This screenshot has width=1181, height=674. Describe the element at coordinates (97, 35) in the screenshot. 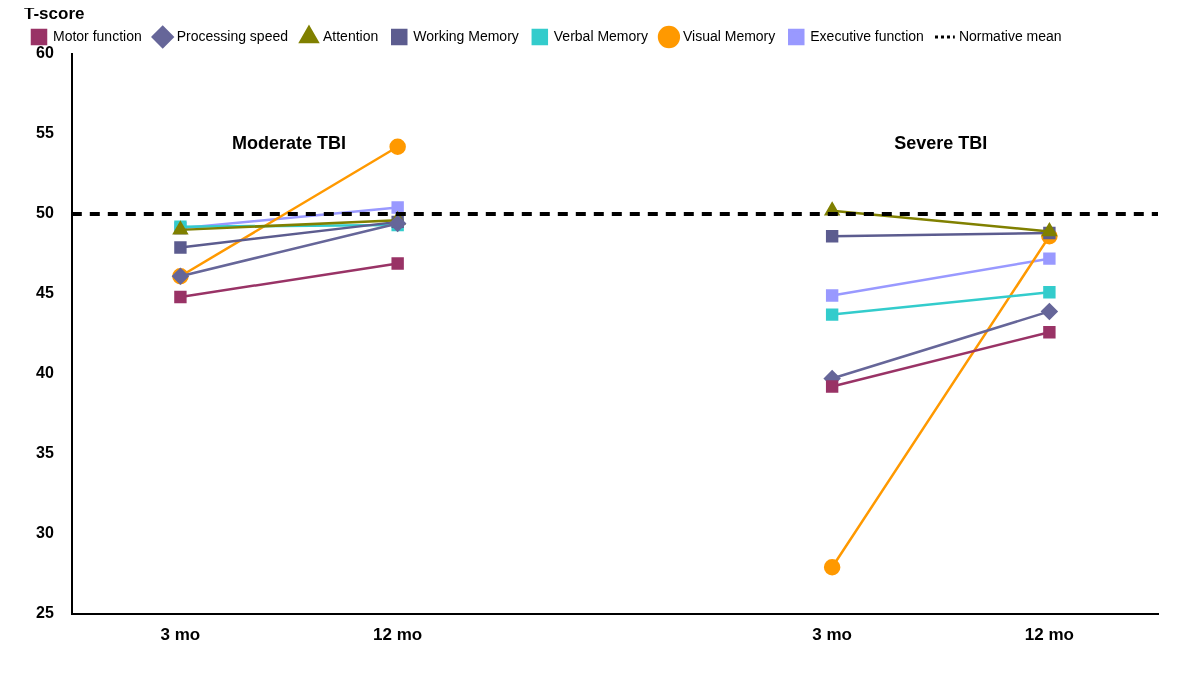

I see `legend-label: Motor function` at that location.